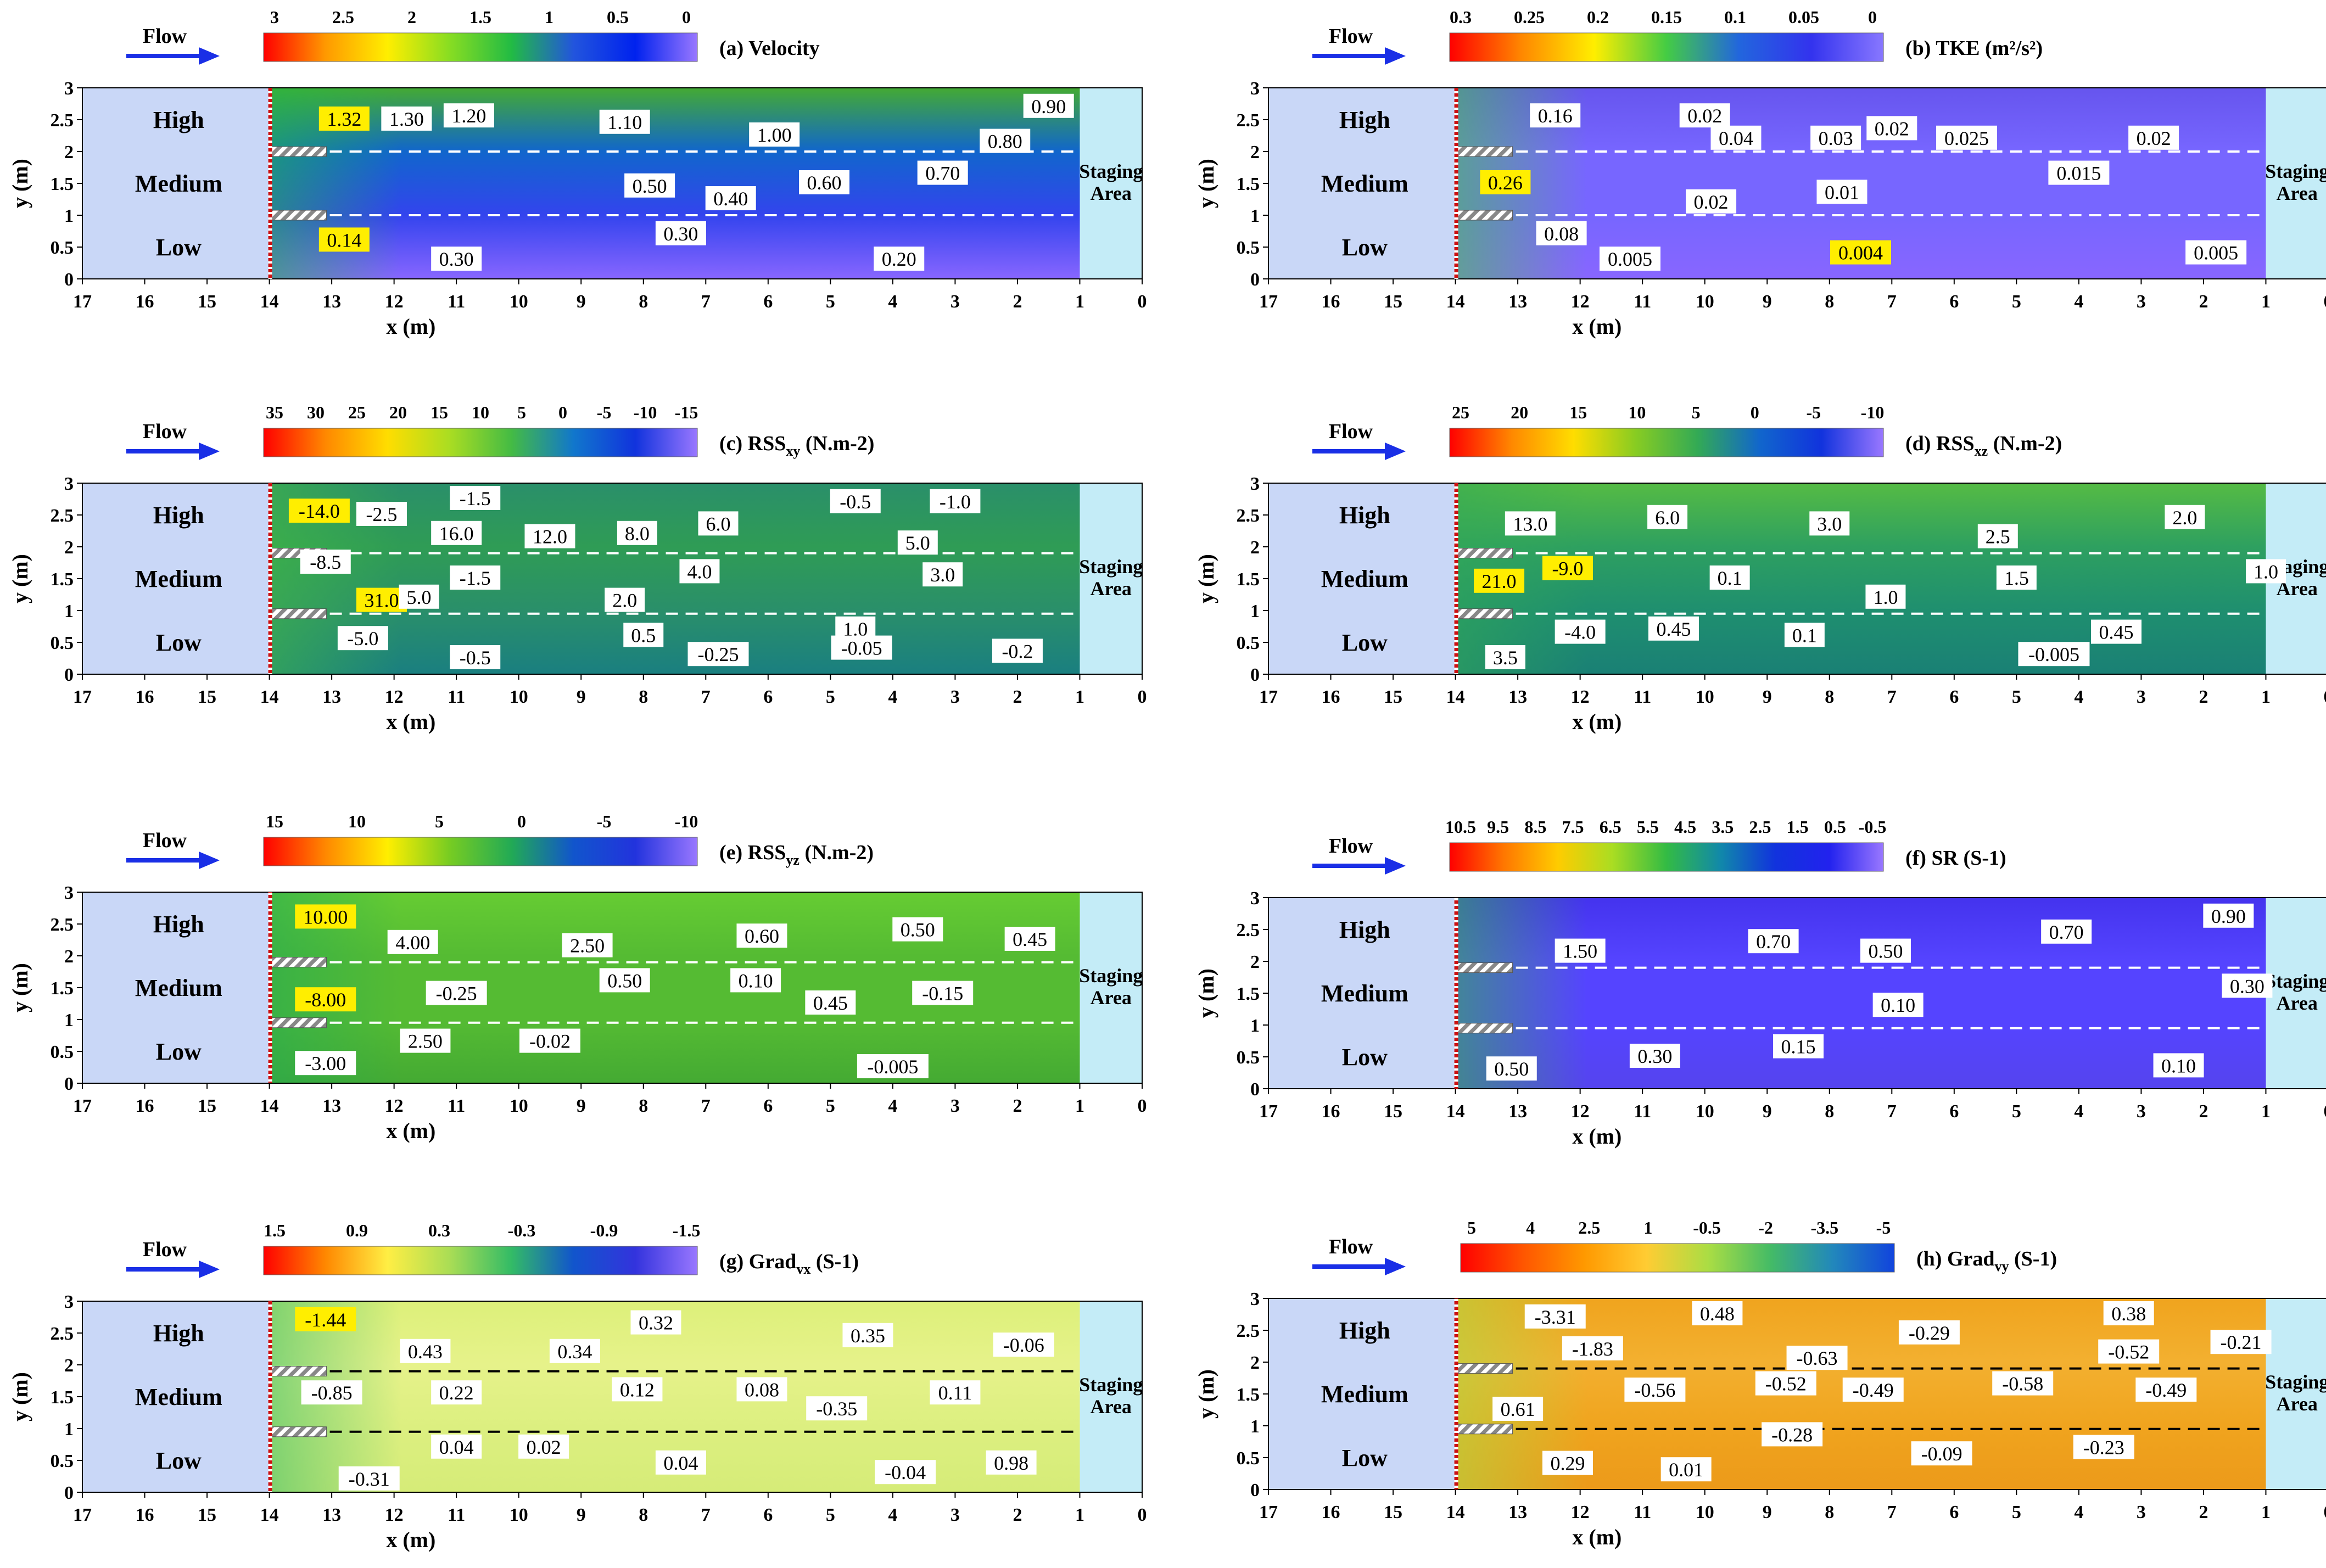 Image resolution: width=2326 pixels, height=1568 pixels. I want to click on zone-label-medium: Medium, so click(1365, 1394).